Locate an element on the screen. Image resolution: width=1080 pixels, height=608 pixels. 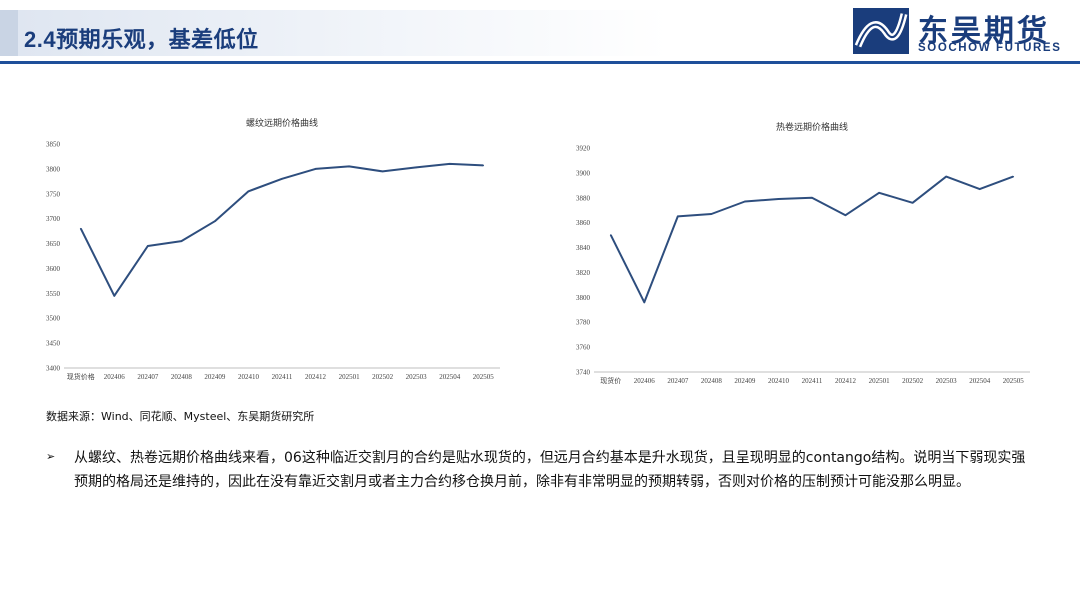
y-tick-label: 3920 is located at coordinates (583, 149).